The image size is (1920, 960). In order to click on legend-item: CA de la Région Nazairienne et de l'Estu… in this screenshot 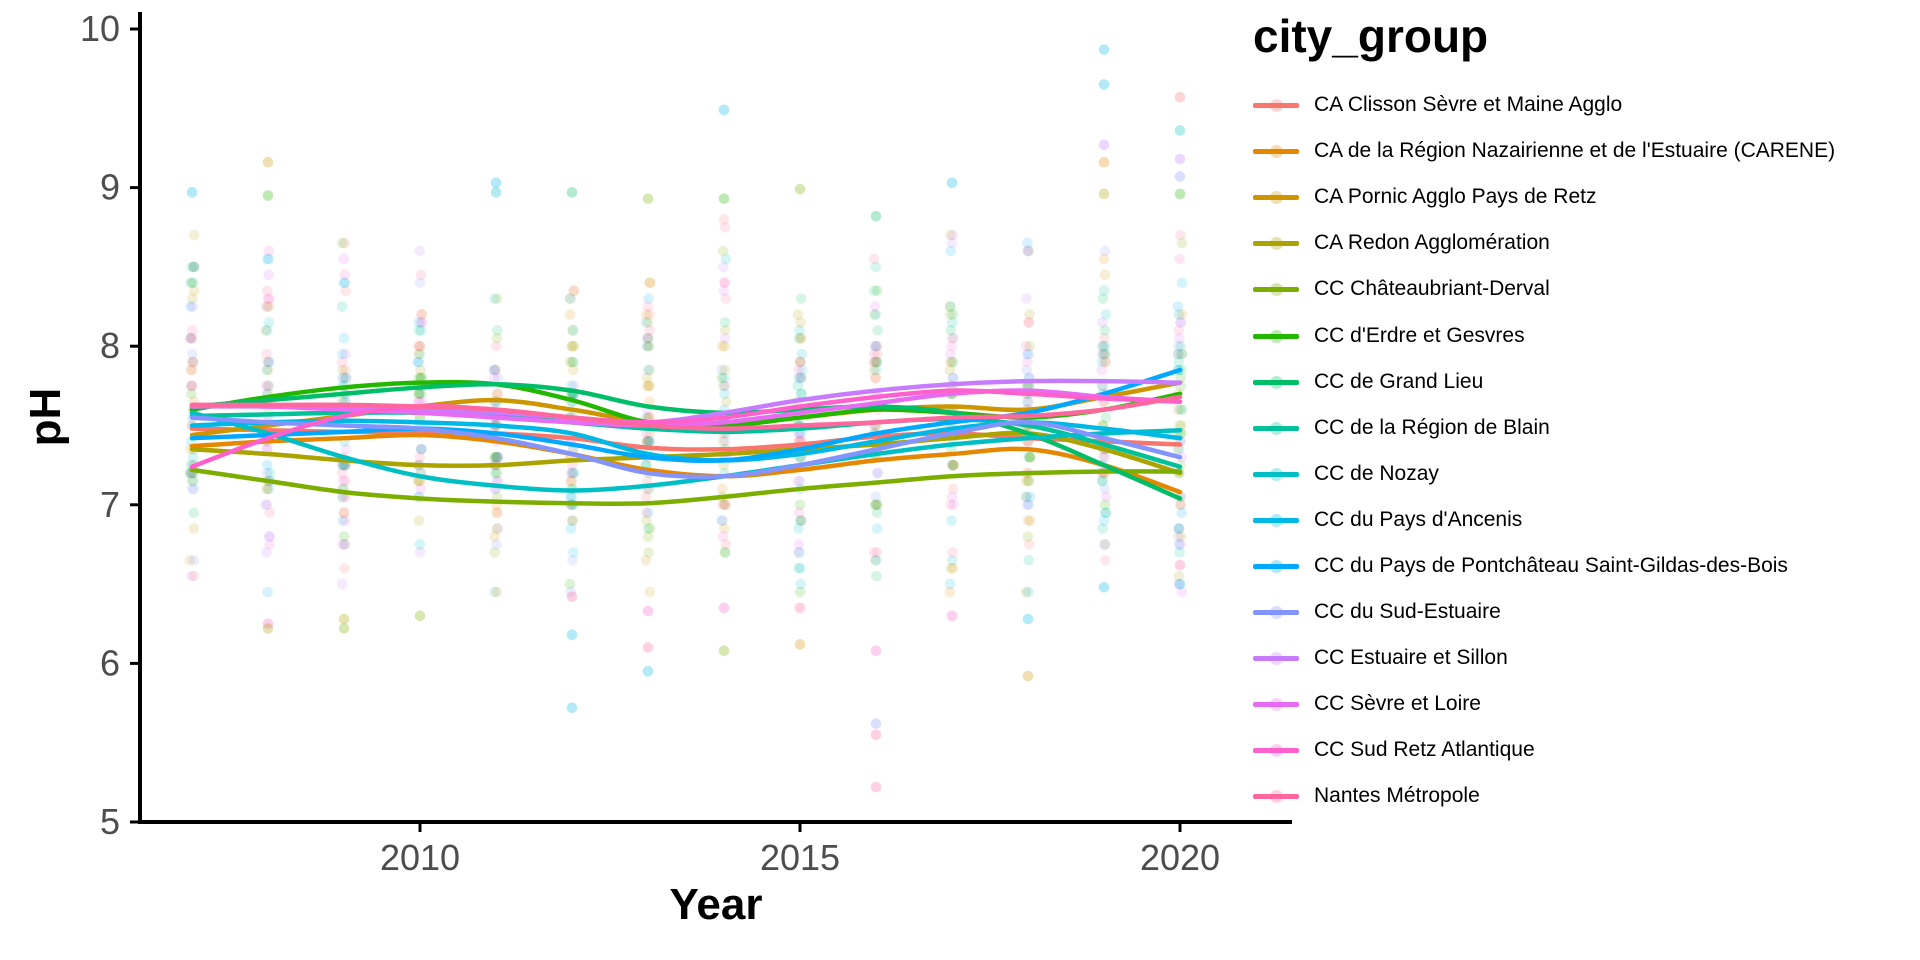, I will do `click(1544, 151)`.